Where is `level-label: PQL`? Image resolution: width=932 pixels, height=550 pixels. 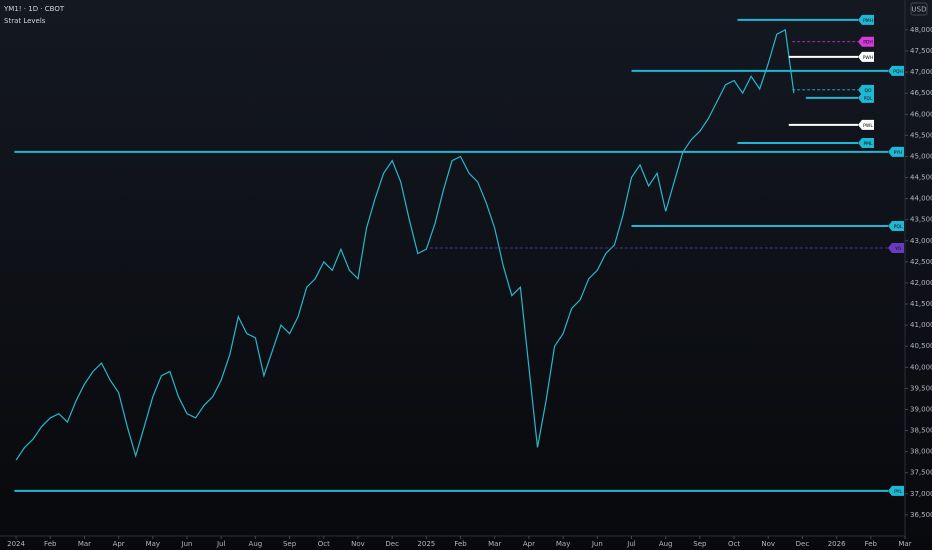 level-label: PQL is located at coordinates (898, 227).